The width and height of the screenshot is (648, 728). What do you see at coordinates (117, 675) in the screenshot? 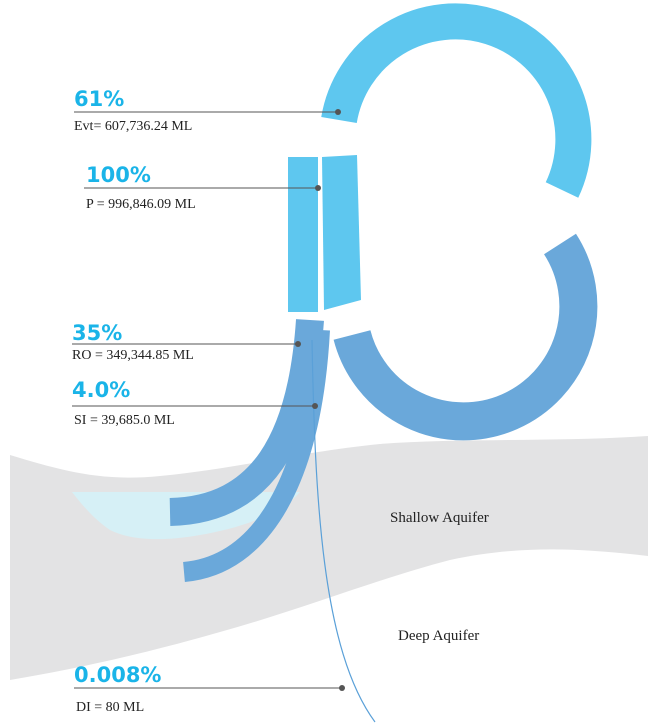
I see `percent: 0.008%` at bounding box center [117, 675].